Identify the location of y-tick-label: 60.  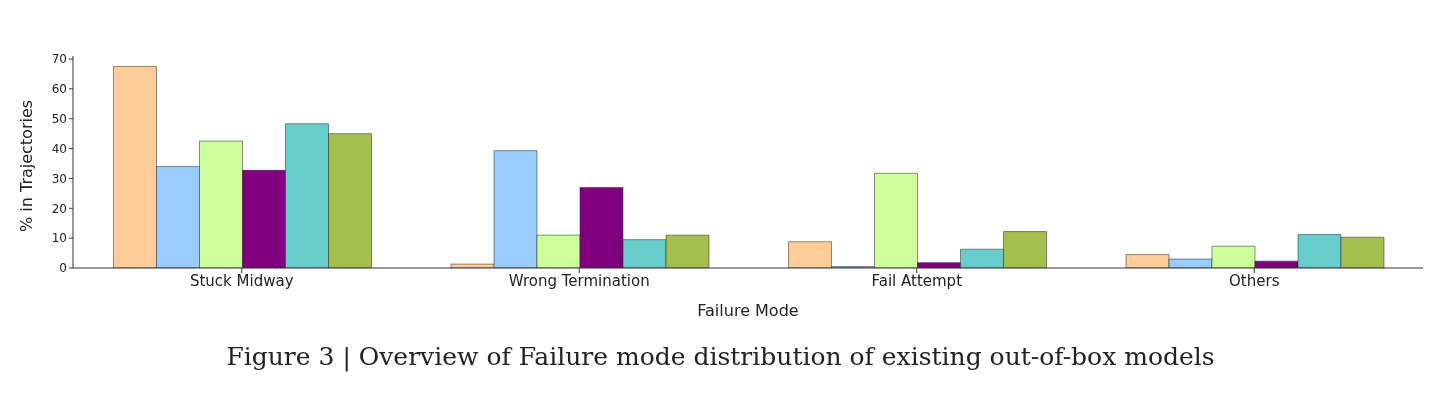
(59, 89).